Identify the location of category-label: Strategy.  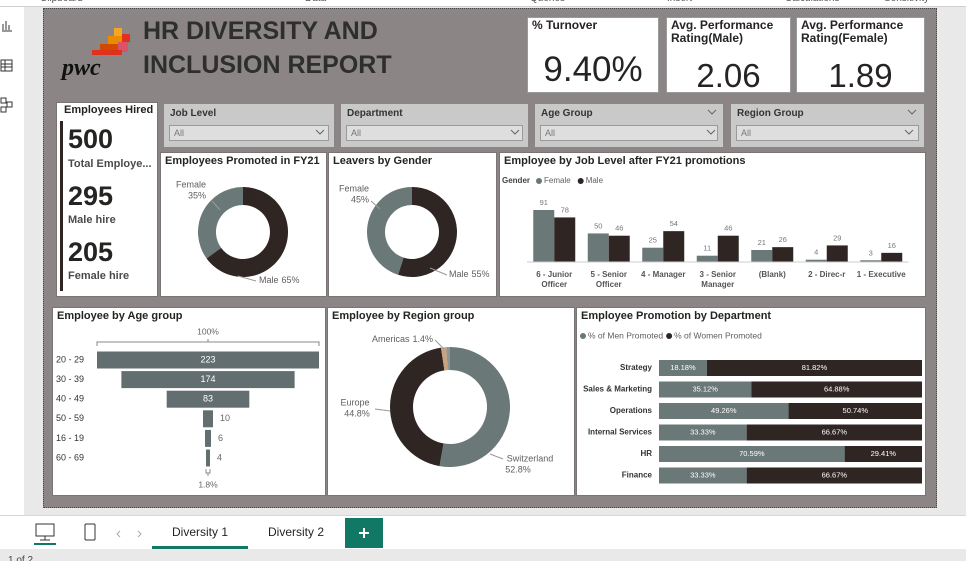
(636, 367).